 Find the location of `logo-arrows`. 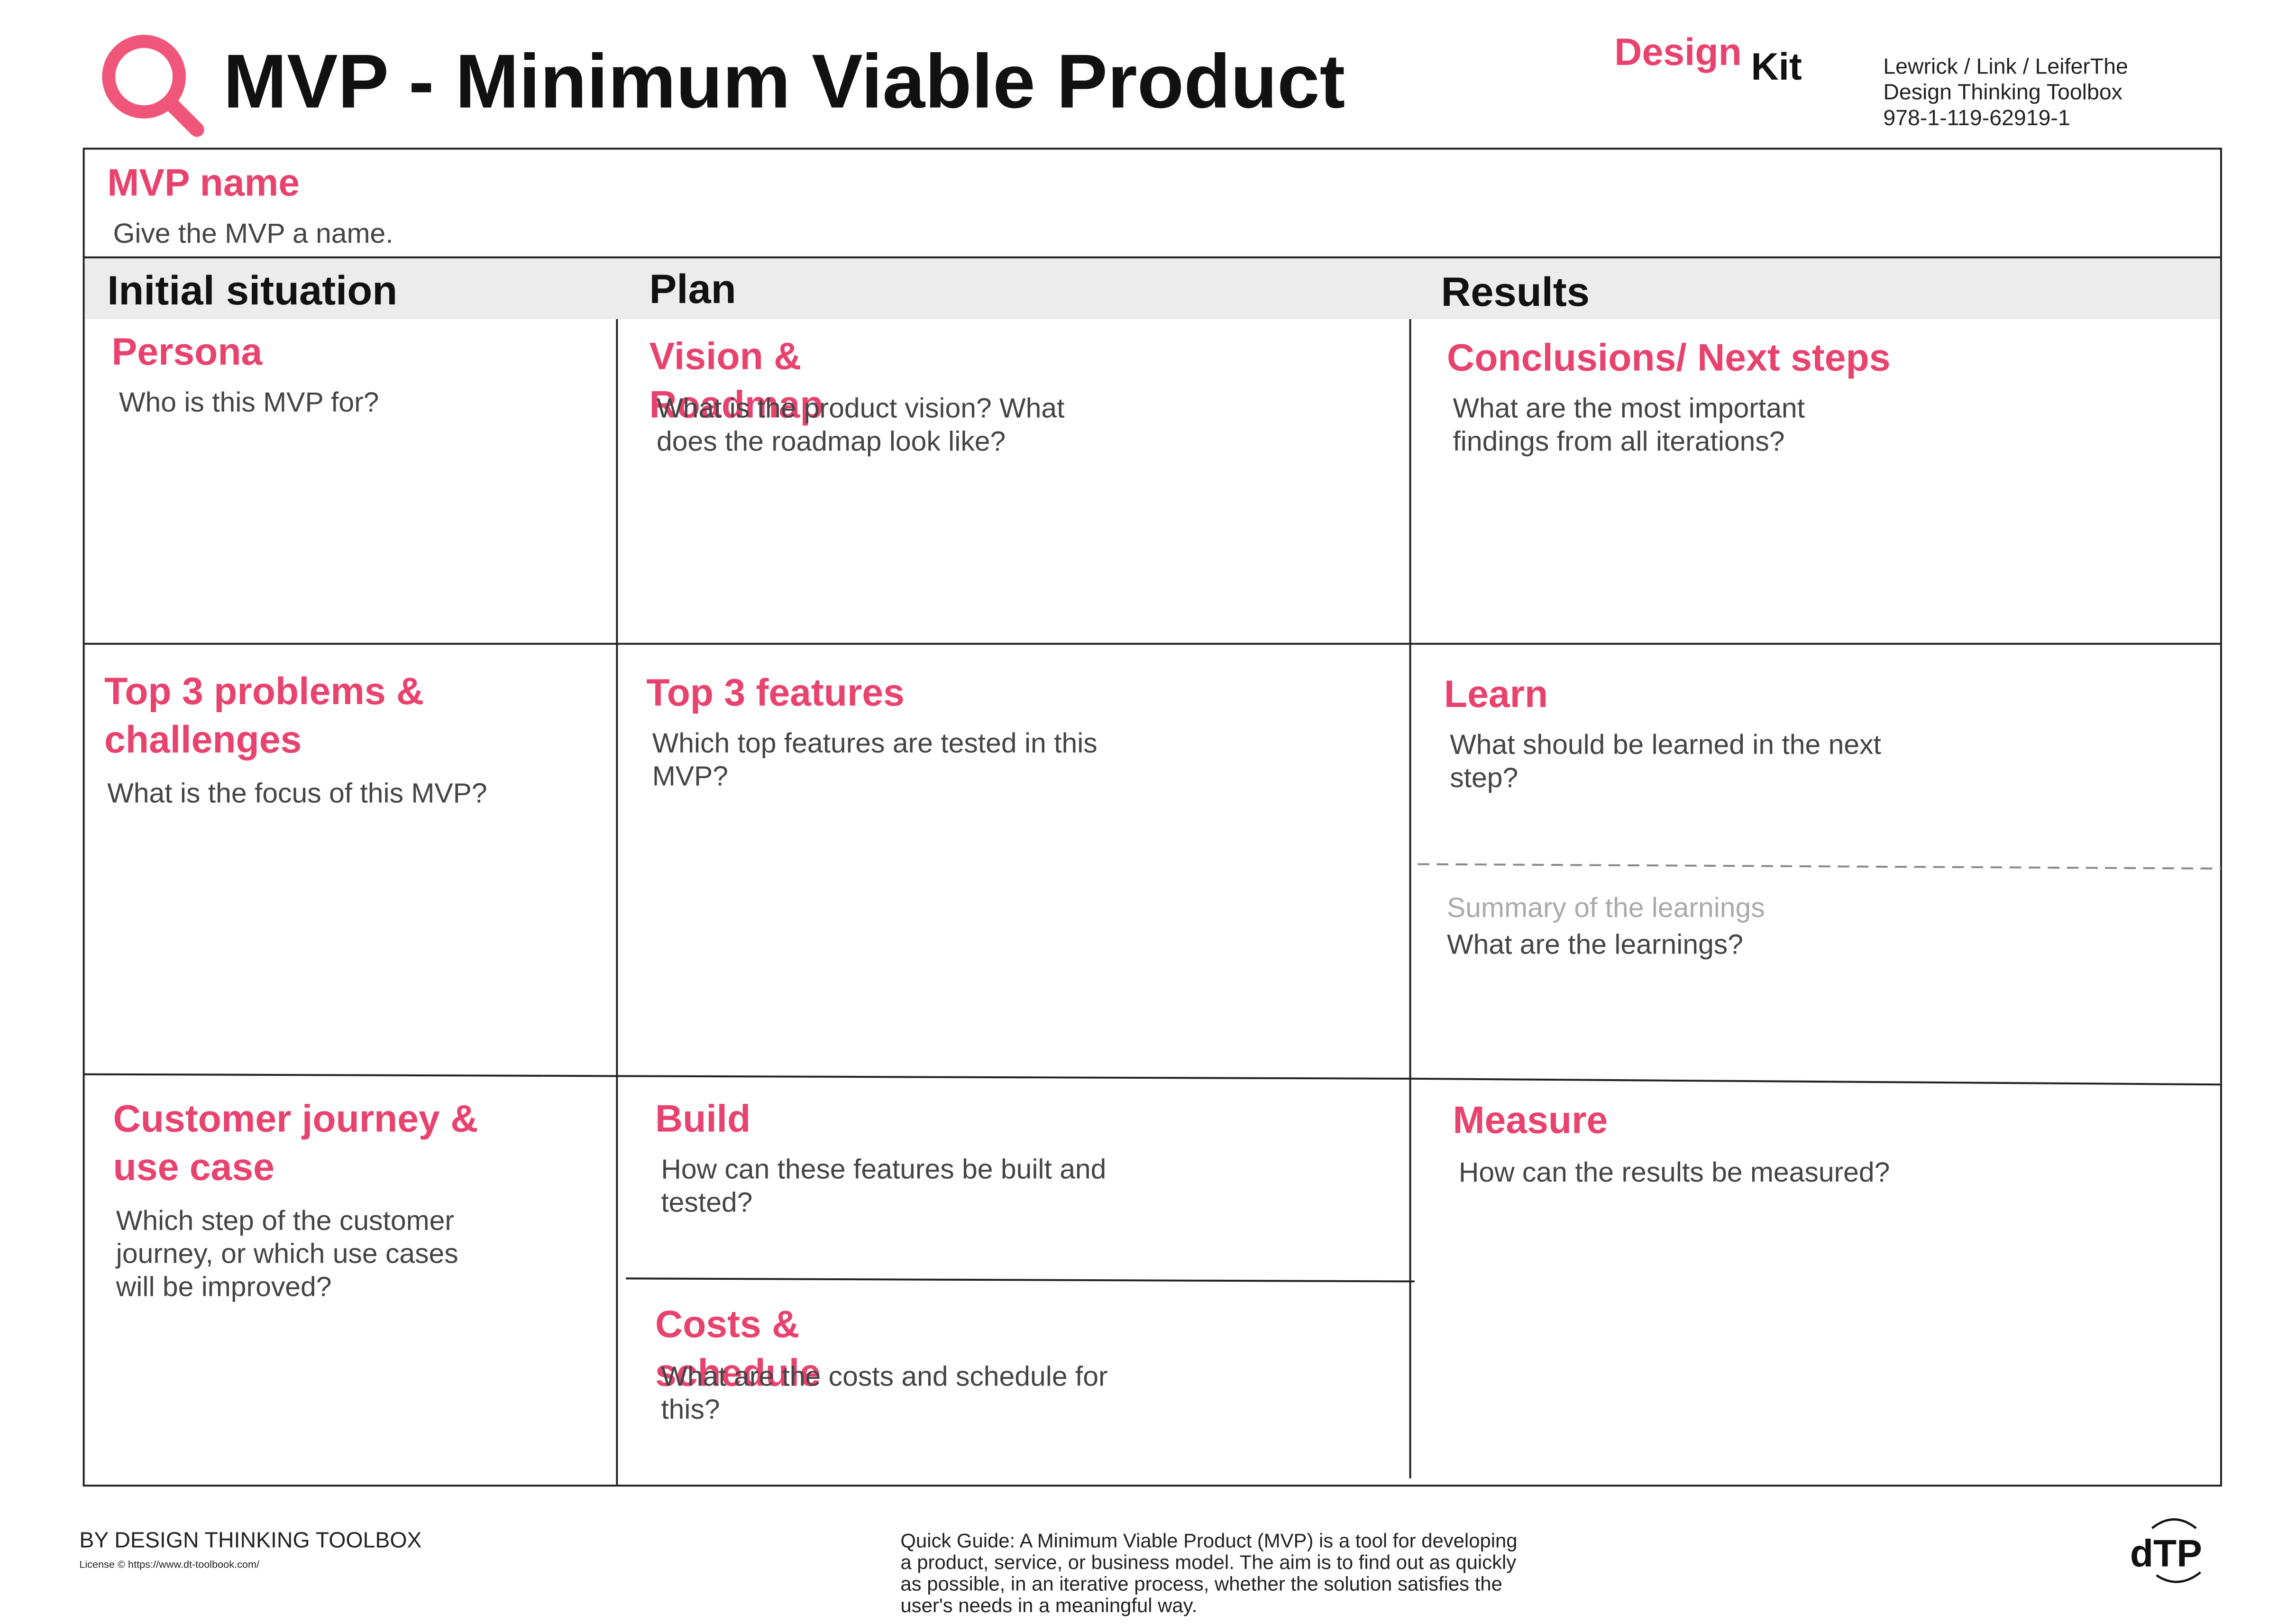

logo-arrows is located at coordinates (2176, 1550).